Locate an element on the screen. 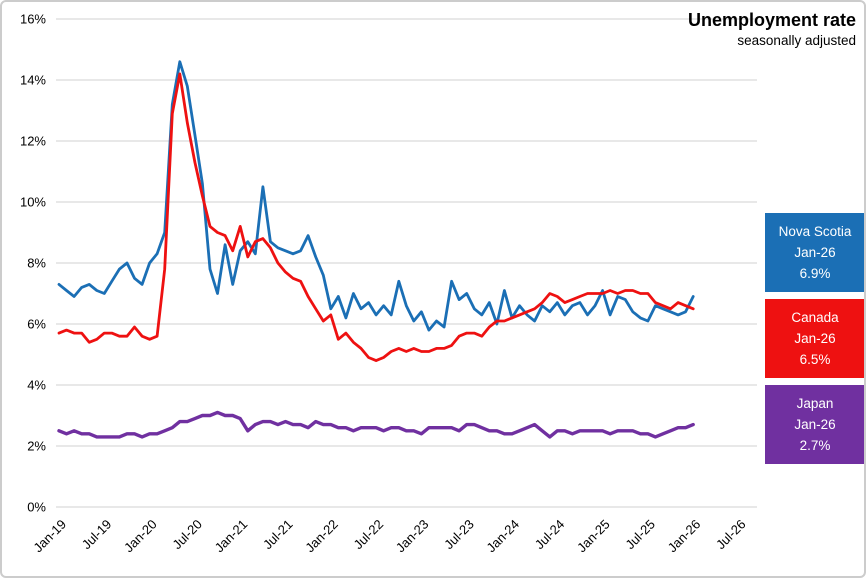 The width and height of the screenshot is (866, 578). x-tick-label: Jan-26 is located at coordinates (684, 536).